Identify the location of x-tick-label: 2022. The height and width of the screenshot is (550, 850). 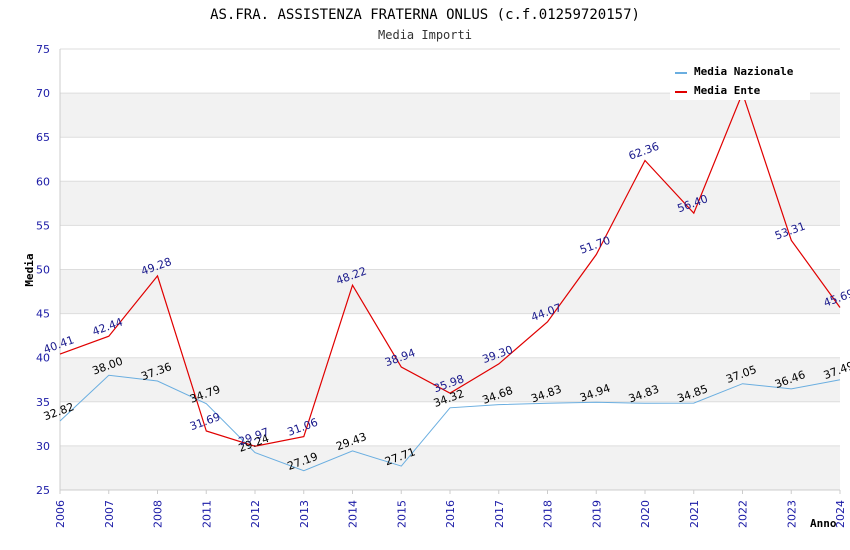
(743, 514).